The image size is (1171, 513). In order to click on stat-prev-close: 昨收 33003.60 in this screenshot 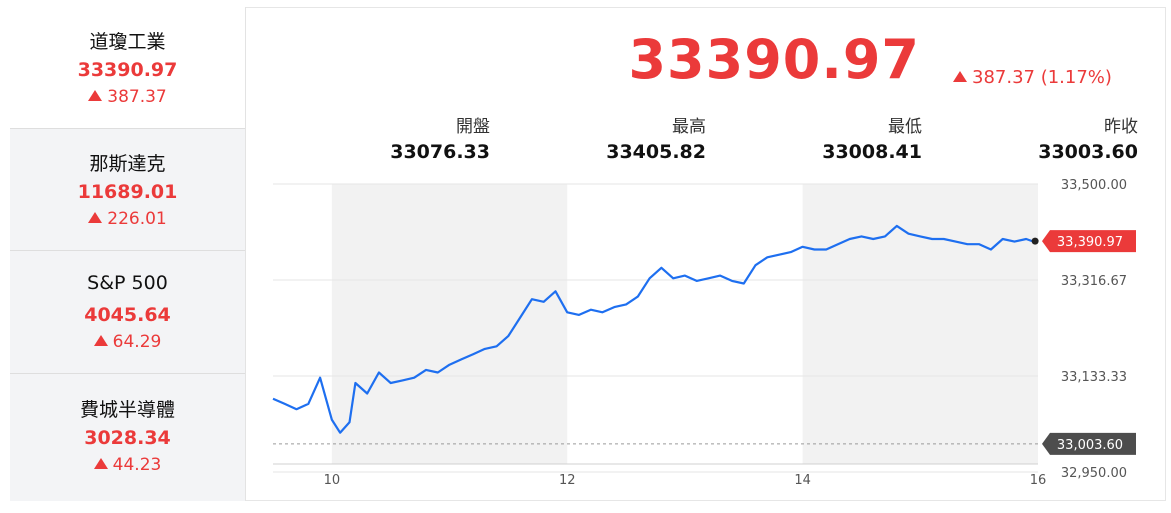, I will do `click(1038, 137)`.